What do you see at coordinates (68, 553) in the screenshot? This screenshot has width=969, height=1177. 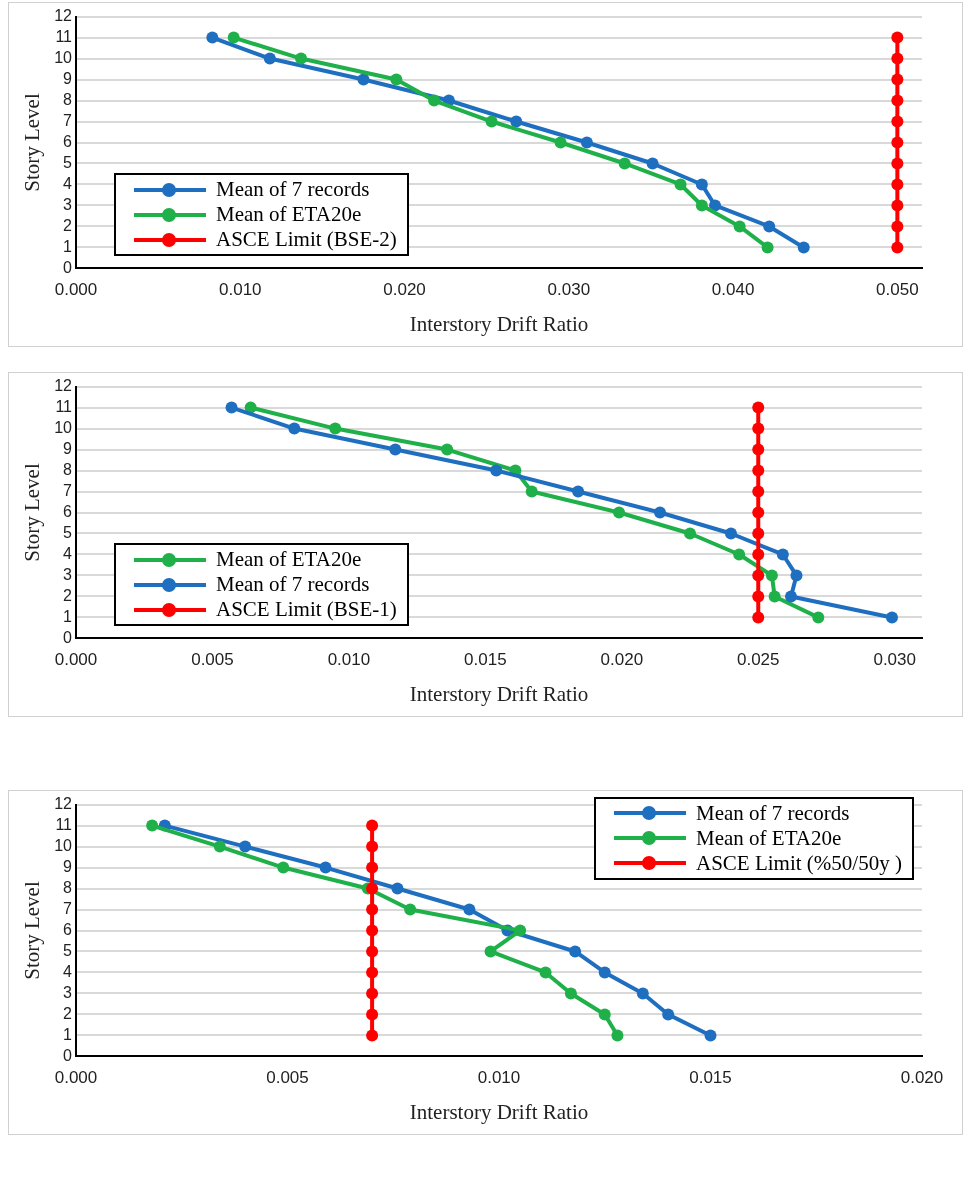 I see `y-tick-label: 4` at bounding box center [68, 553].